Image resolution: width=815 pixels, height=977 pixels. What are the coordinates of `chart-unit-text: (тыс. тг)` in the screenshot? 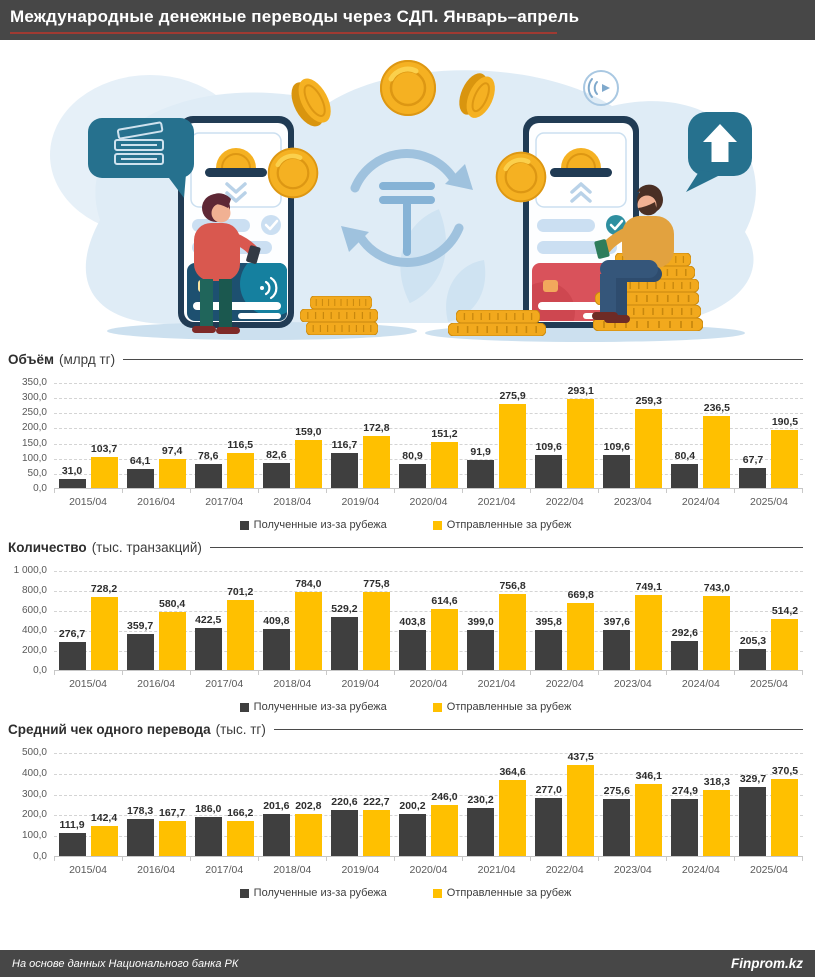 It's located at (240, 729).